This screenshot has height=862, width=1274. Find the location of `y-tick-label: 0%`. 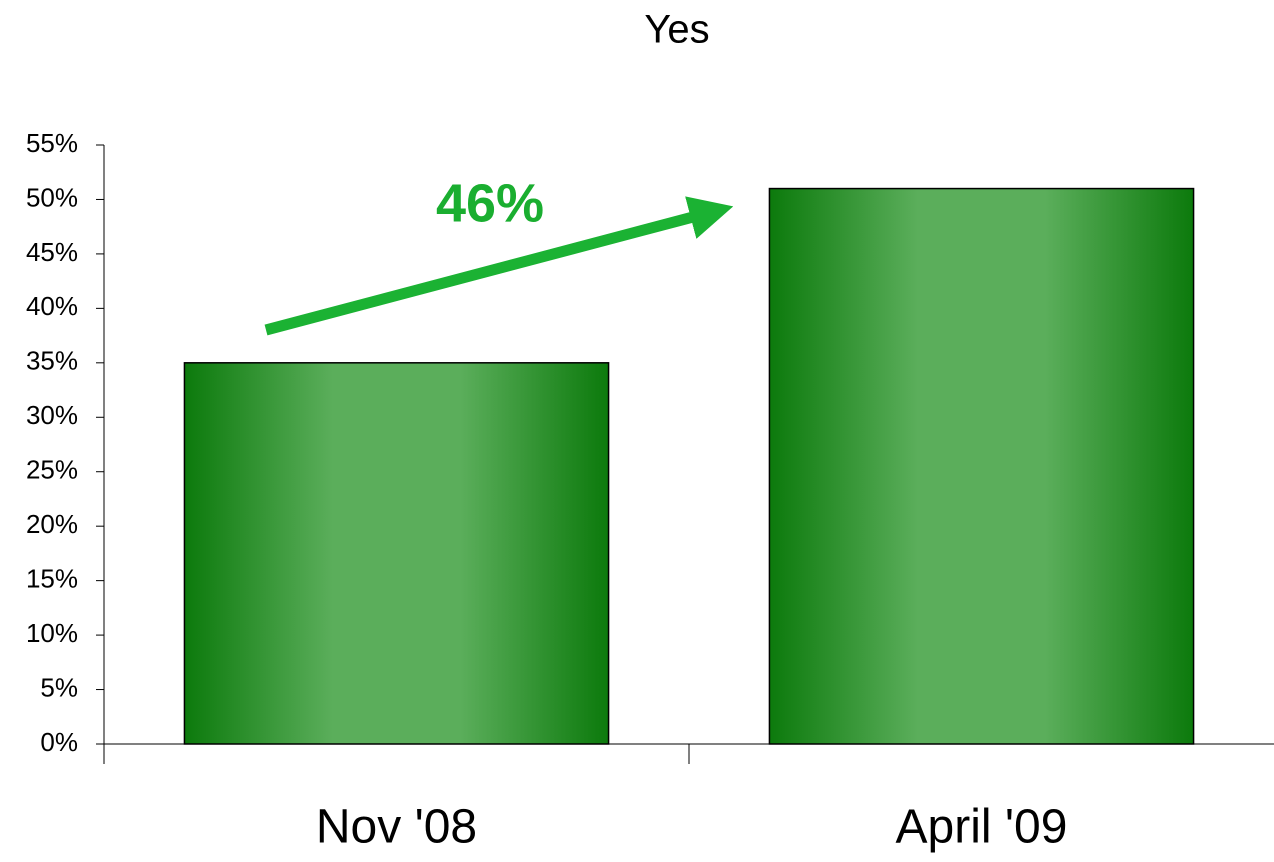

y-tick-label: 0% is located at coordinates (59, 742).